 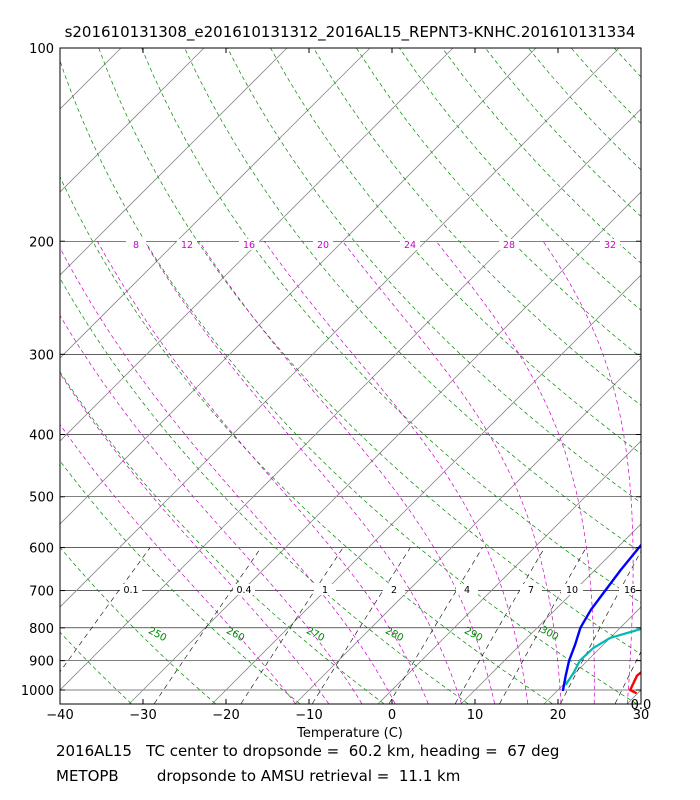 I want to click on mixing-ratio-label-700: 7, so click(x=531, y=590).